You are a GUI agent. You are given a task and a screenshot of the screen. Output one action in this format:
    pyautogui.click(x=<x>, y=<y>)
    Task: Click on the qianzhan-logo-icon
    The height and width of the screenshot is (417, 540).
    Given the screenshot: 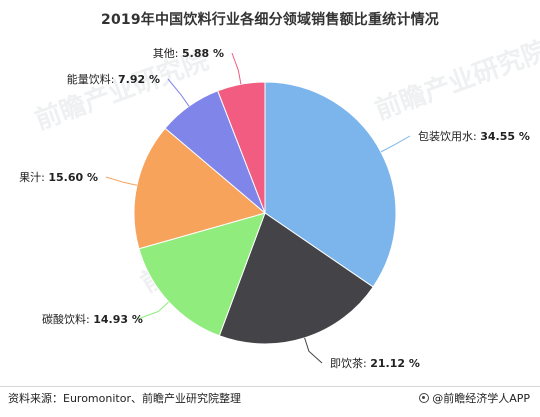 What is the action you would take?
    pyautogui.click(x=424, y=398)
    